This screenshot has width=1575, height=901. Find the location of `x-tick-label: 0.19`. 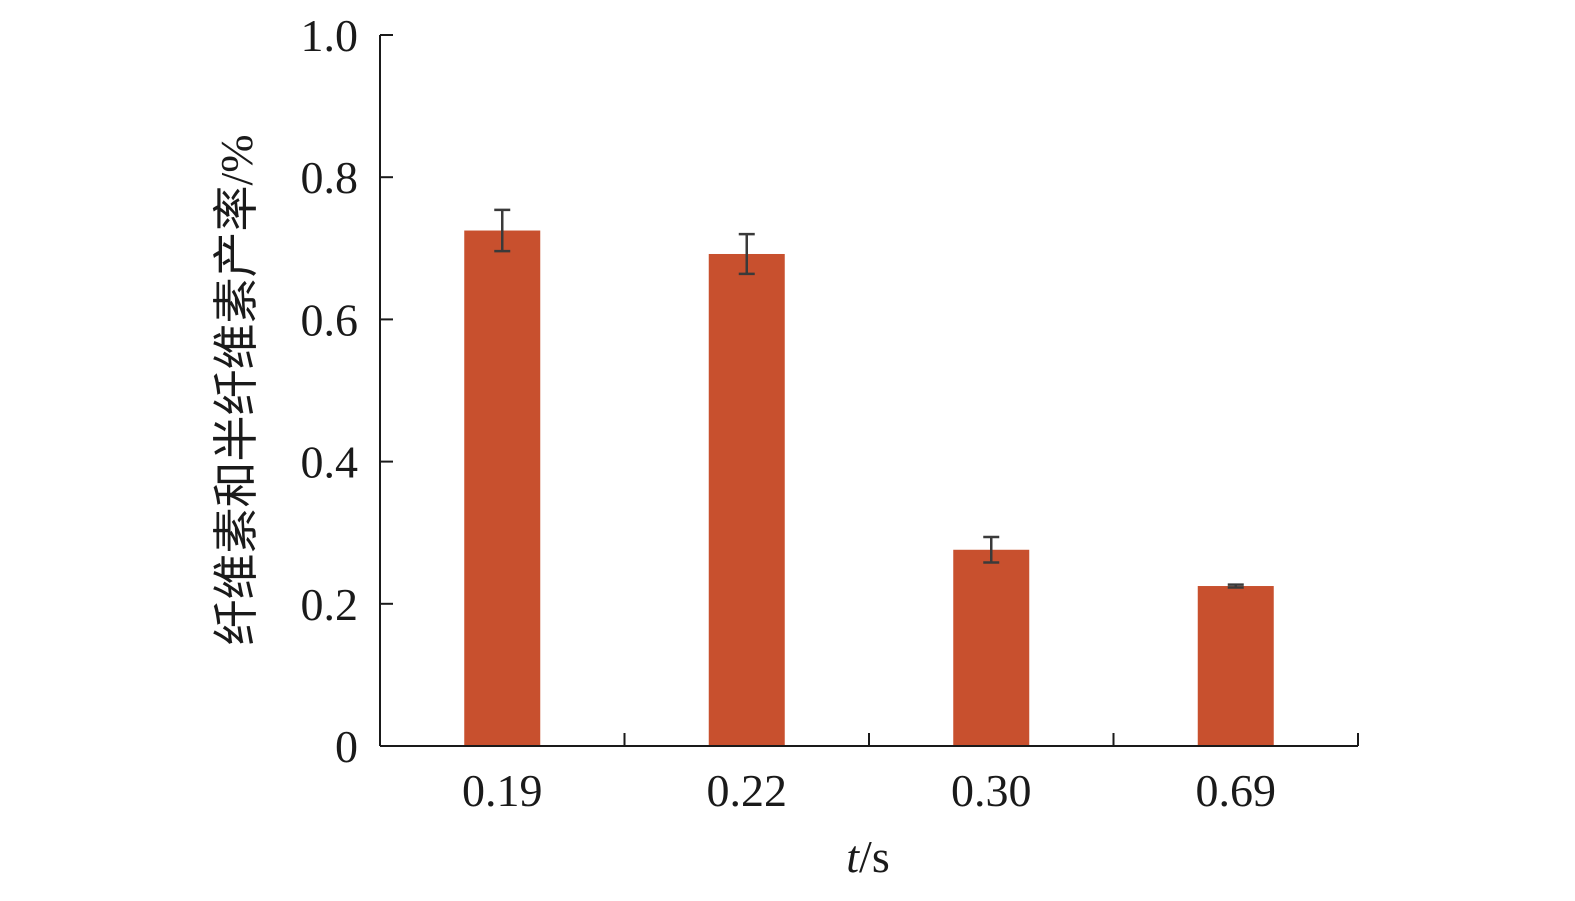

x-tick-label: 0.19 is located at coordinates (502, 790).